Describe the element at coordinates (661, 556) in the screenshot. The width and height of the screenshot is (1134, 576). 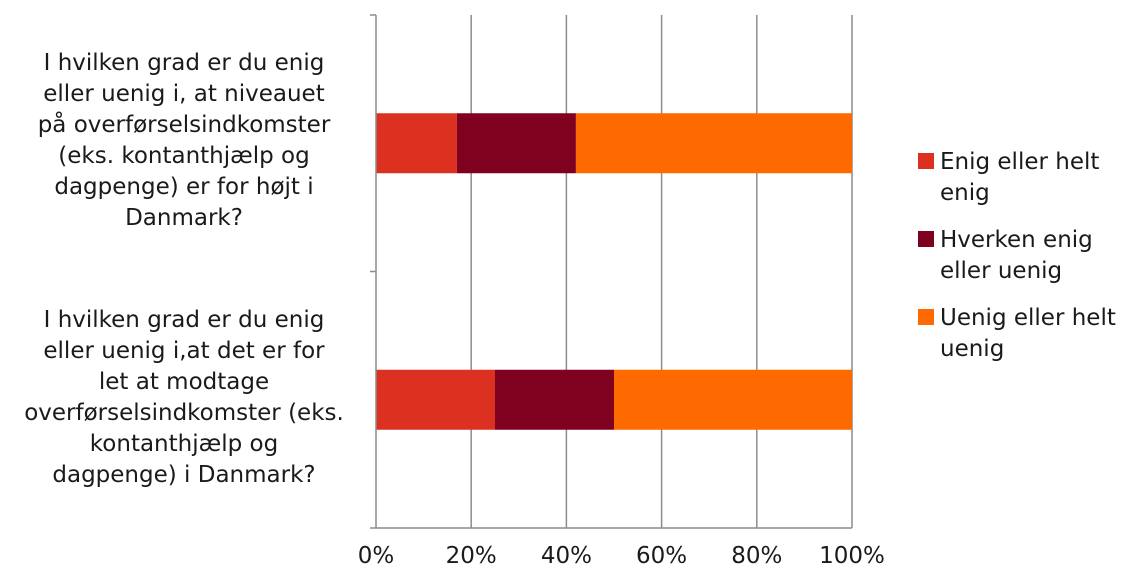
I see `x-tick-label: 60%` at that location.